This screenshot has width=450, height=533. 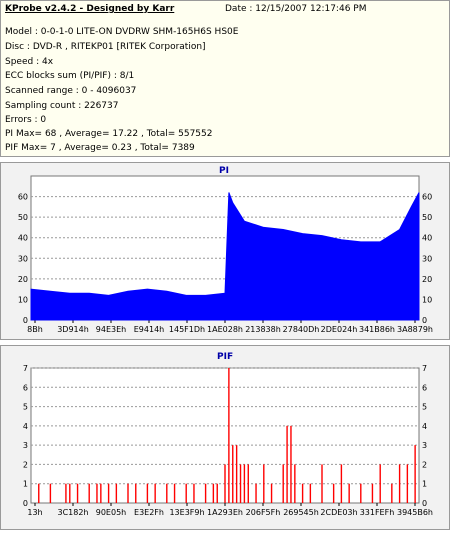 What do you see at coordinates (263, 512) in the screenshot?
I see `pif-xtick-label: 206F5Fh` at bounding box center [263, 512].